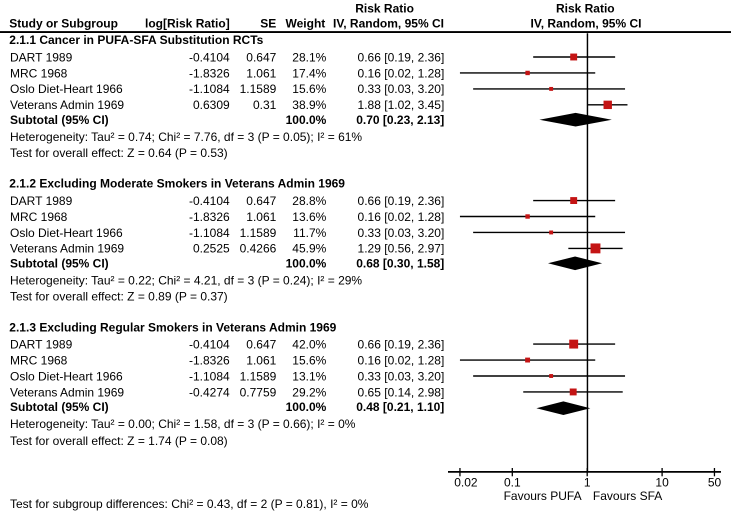  What do you see at coordinates (309, 201) in the screenshot?
I see `svg-text: 28.8%` at bounding box center [309, 201].